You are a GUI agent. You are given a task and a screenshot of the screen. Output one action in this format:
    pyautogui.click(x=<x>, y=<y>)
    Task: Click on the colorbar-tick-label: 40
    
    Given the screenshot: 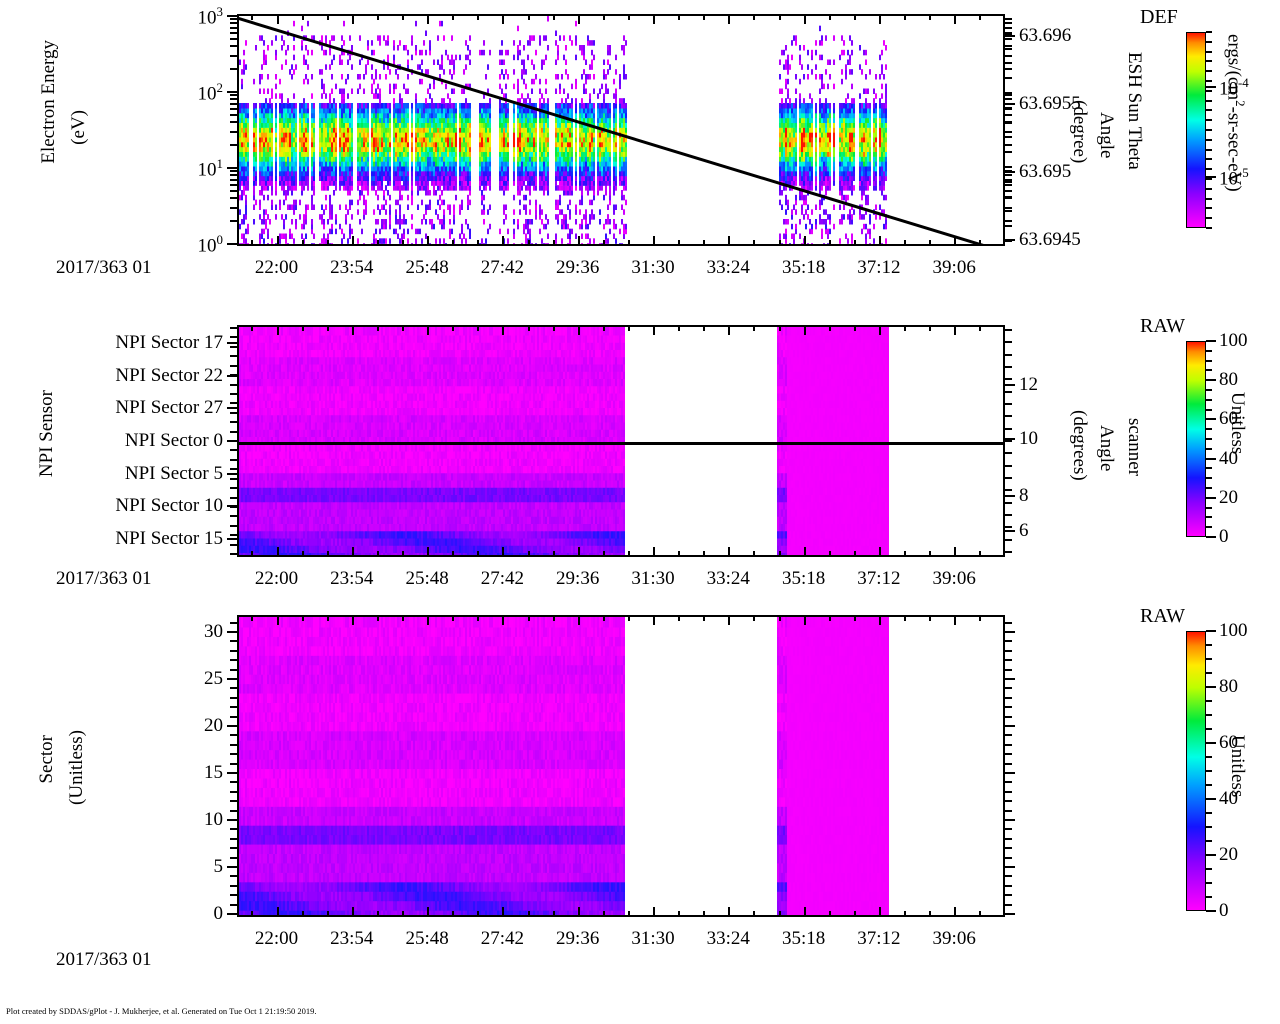 What is the action you would take?
    pyautogui.click(x=1228, y=458)
    